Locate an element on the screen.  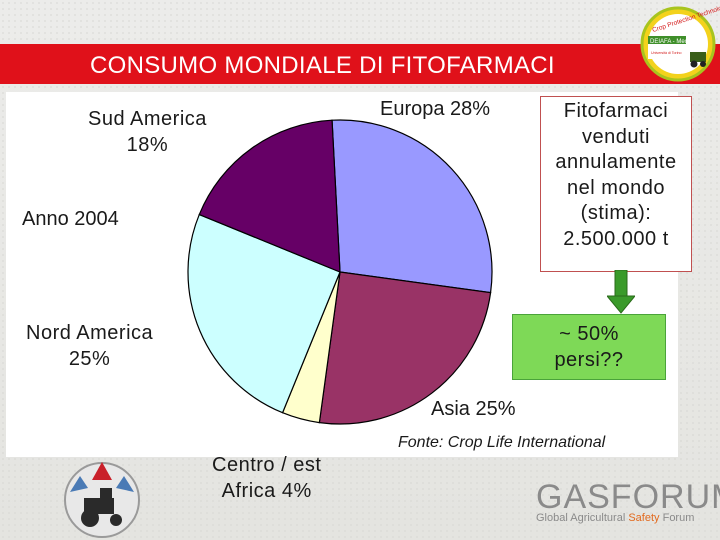
logo-dept-text: DEIAFA - Meccanica is located at coordinates (678, 42).